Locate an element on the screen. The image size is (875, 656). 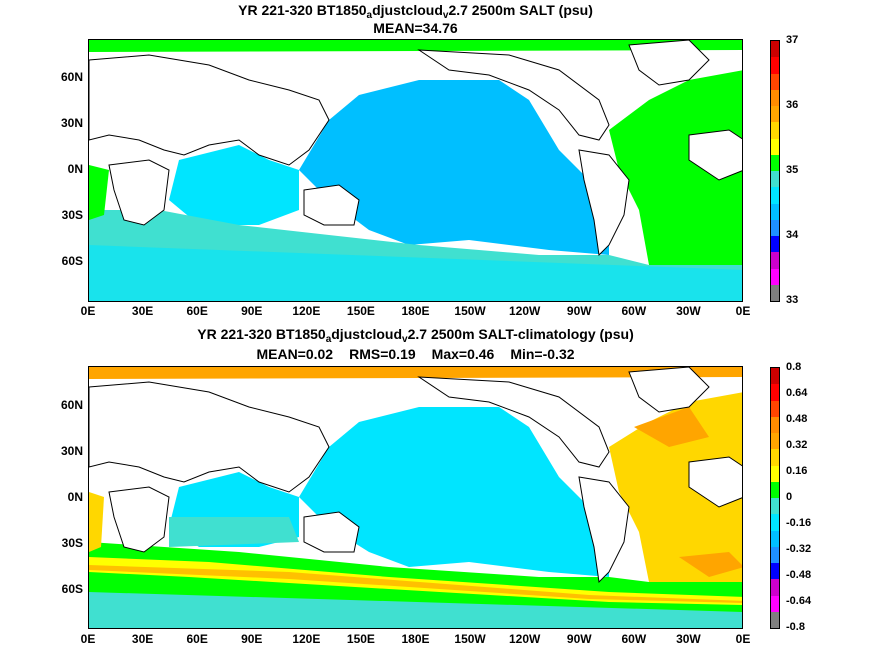
colorbar-label: 33 is located at coordinates (792, 300).